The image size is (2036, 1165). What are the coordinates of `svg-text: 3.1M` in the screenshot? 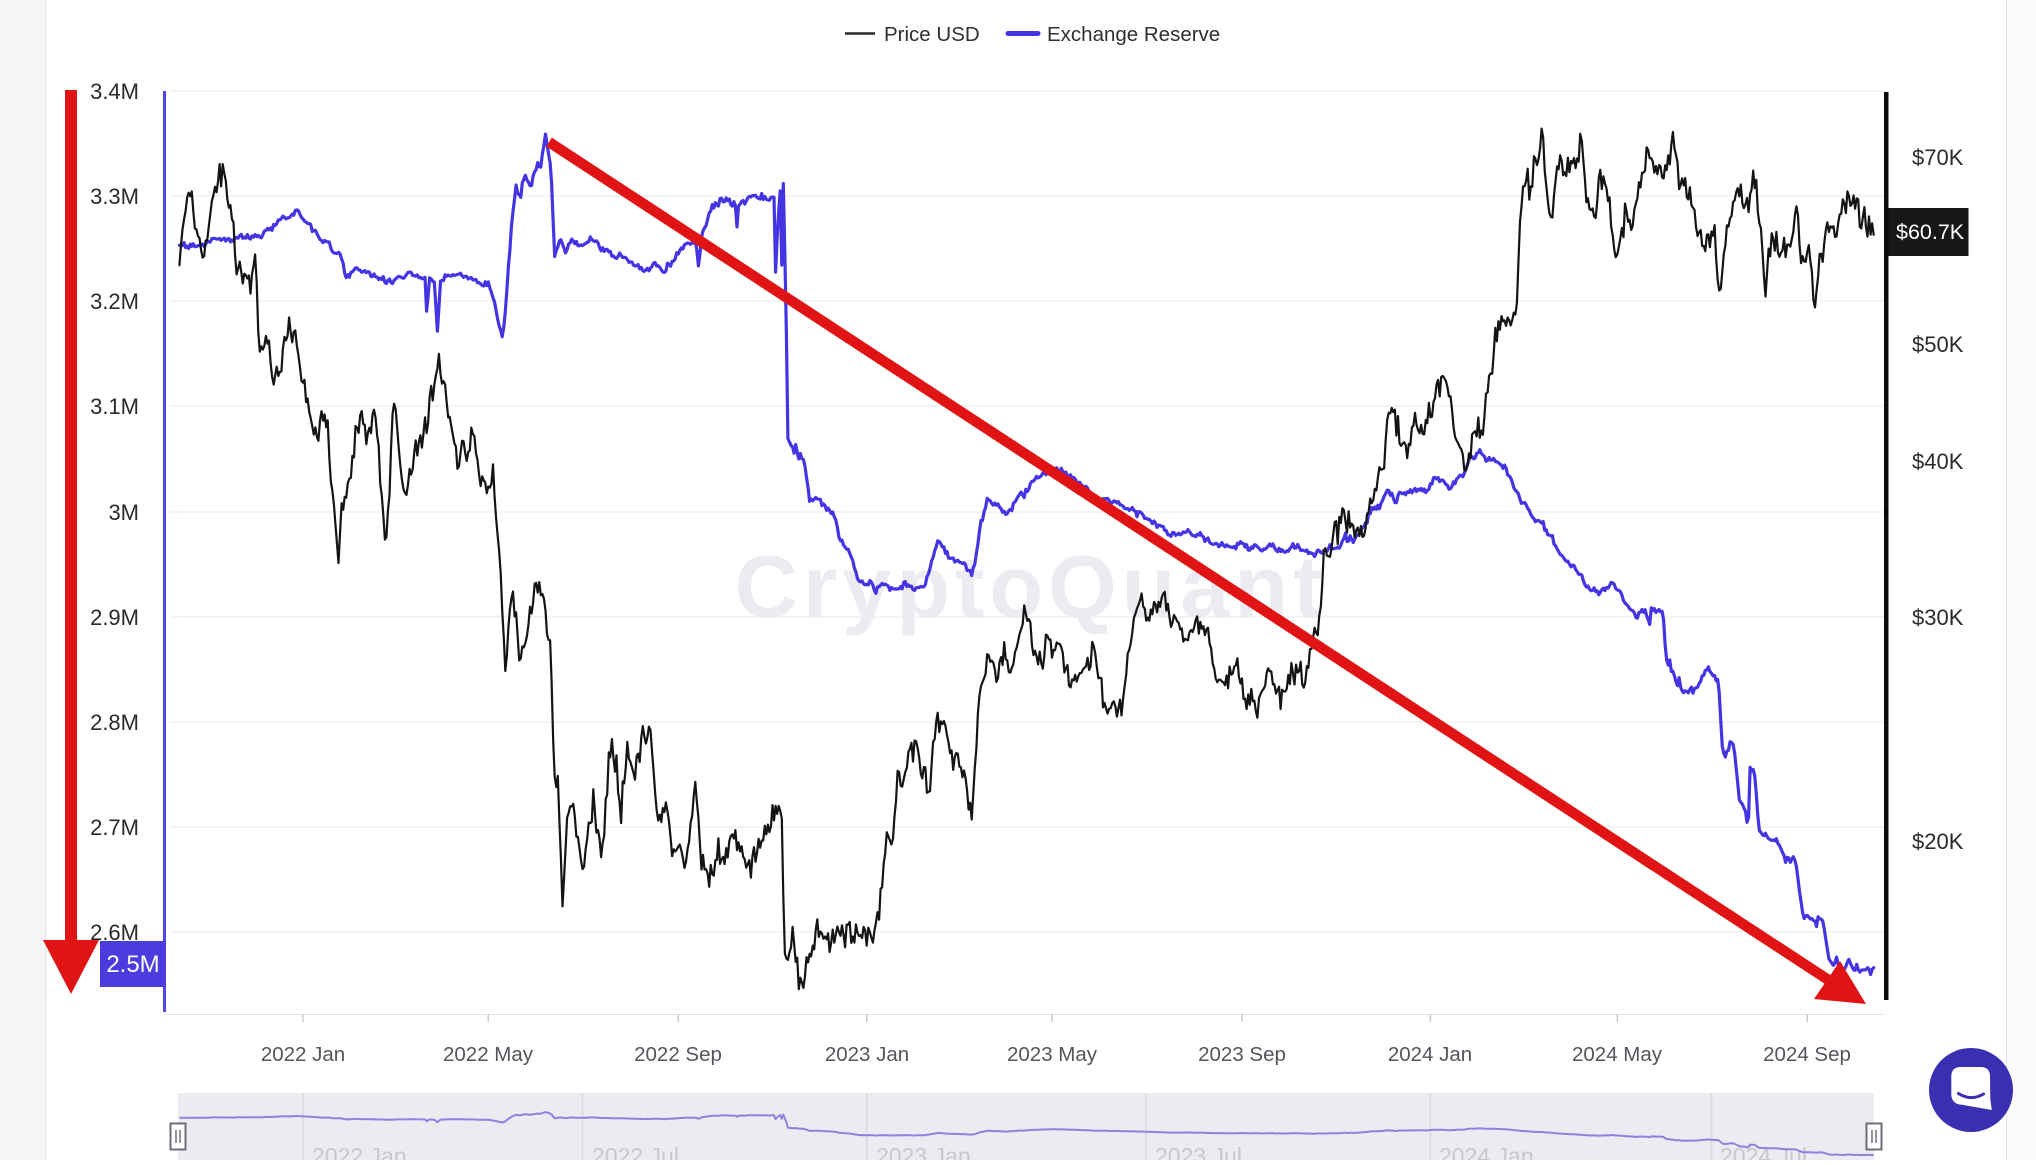 It's located at (114, 406).